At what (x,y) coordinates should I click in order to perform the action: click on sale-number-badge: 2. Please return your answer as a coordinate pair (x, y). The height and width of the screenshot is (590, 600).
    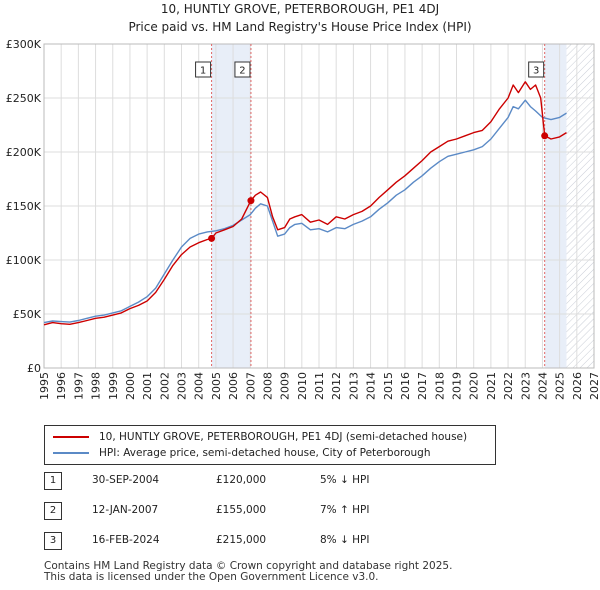
    Looking at the image, I should click on (53, 511).